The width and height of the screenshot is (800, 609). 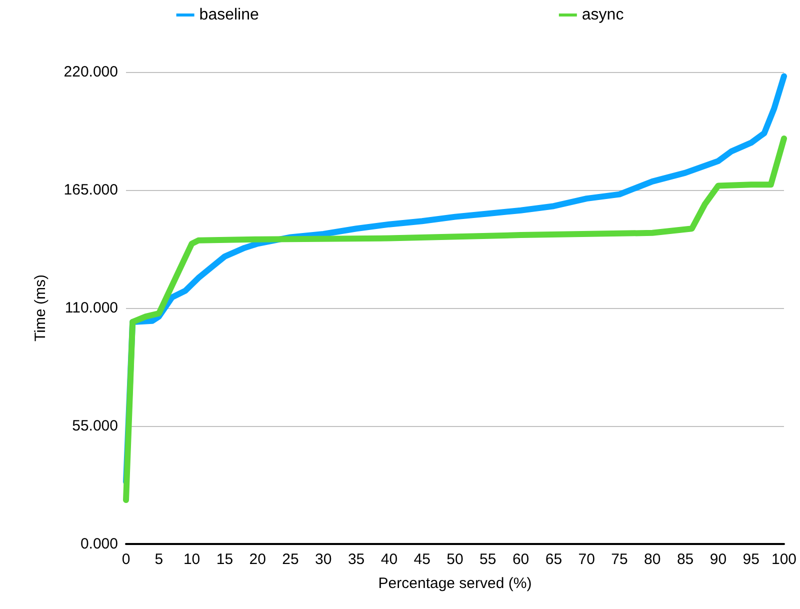 I want to click on x-tick-label: 45, so click(x=422, y=559).